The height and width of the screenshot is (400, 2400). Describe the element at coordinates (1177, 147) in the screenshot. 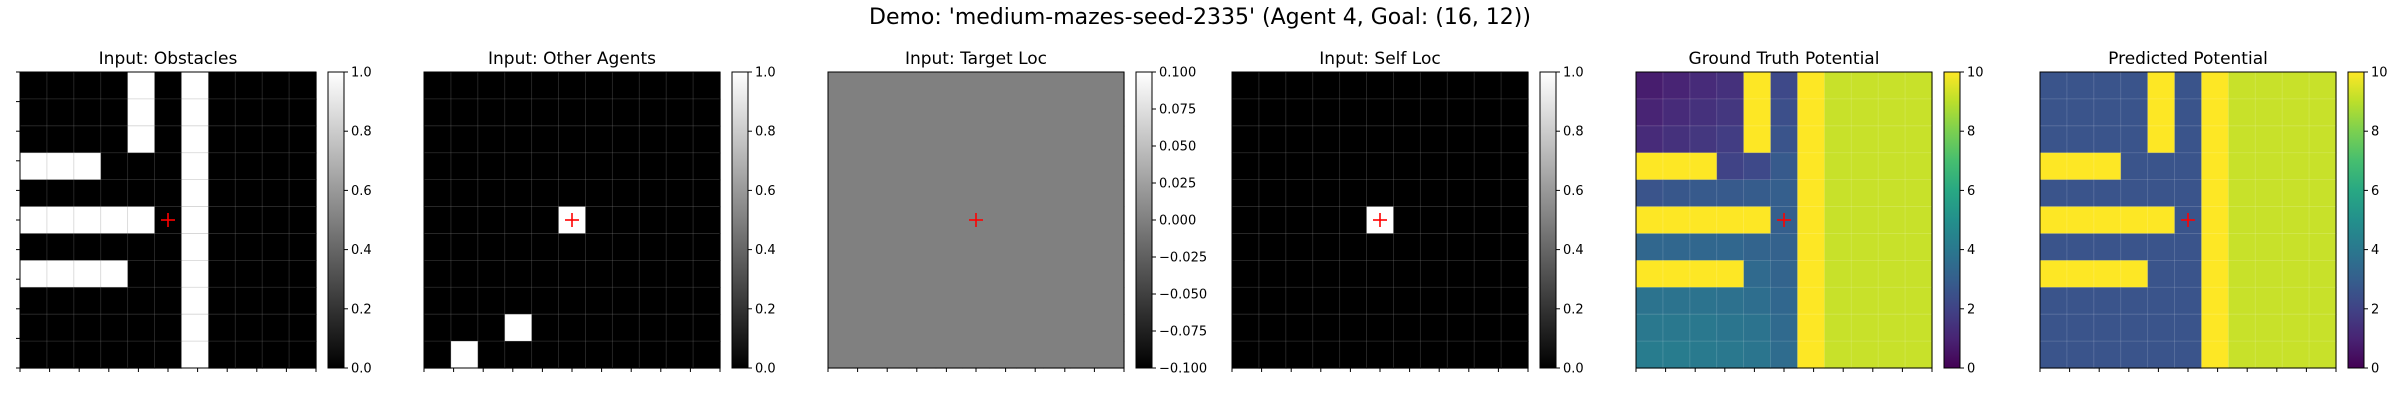

I see `colorbar-tick-label: 0.050` at that location.